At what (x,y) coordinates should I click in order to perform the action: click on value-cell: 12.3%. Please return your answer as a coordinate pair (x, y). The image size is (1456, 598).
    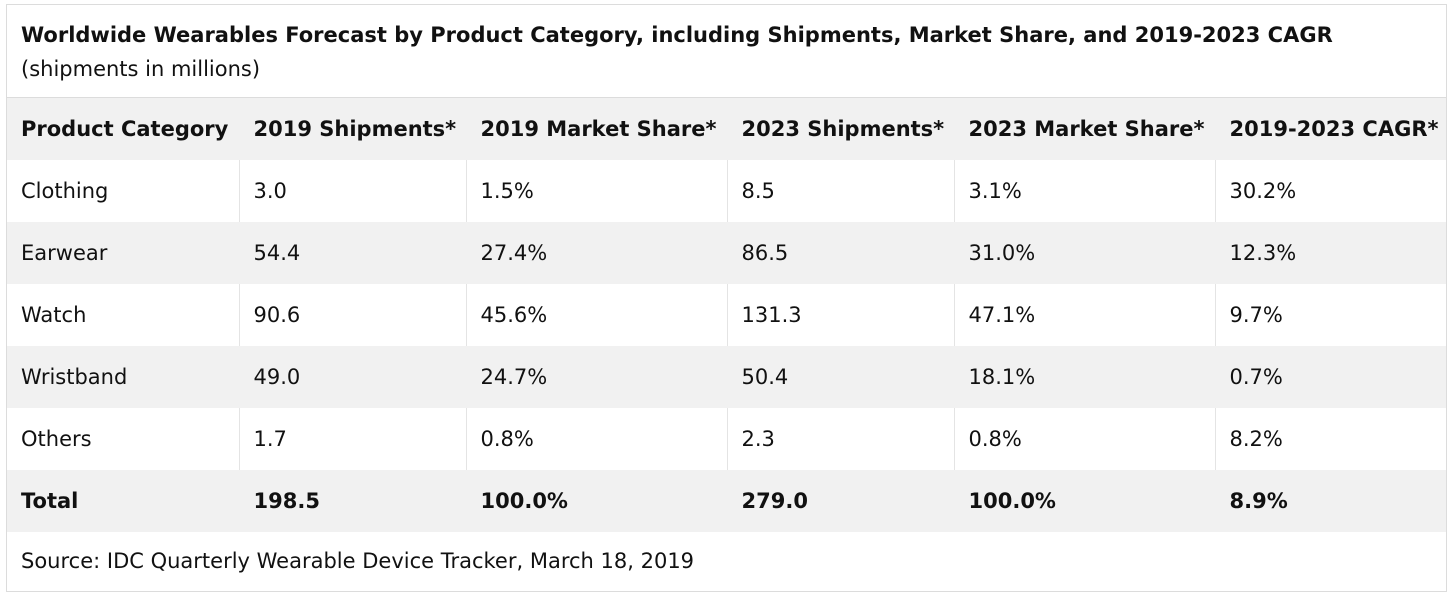
    Looking at the image, I should click on (1330, 253).